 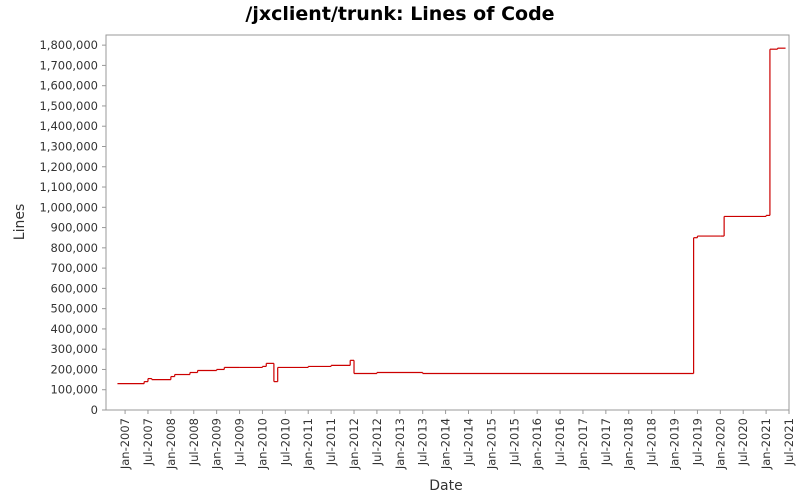 I want to click on x-tick-label: Jul-2020, so click(x=743, y=442).